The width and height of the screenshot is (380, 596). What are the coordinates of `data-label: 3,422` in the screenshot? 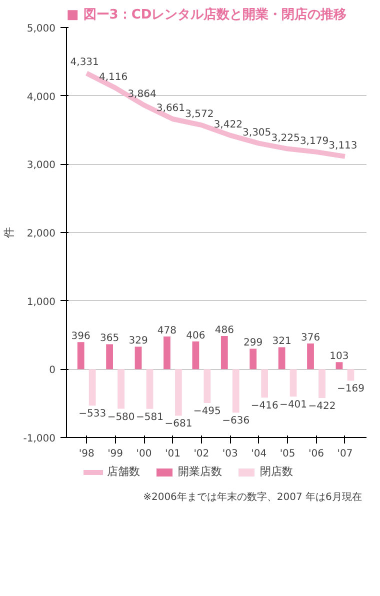 It's located at (228, 124).